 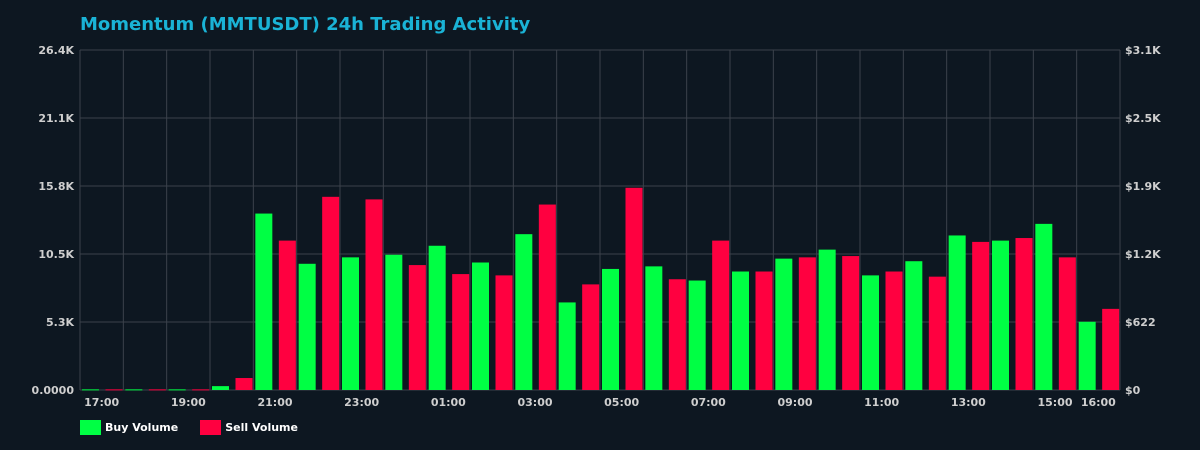 What do you see at coordinates (142, 427) in the screenshot?
I see `legend-label-buy: Buy Volume` at bounding box center [142, 427].